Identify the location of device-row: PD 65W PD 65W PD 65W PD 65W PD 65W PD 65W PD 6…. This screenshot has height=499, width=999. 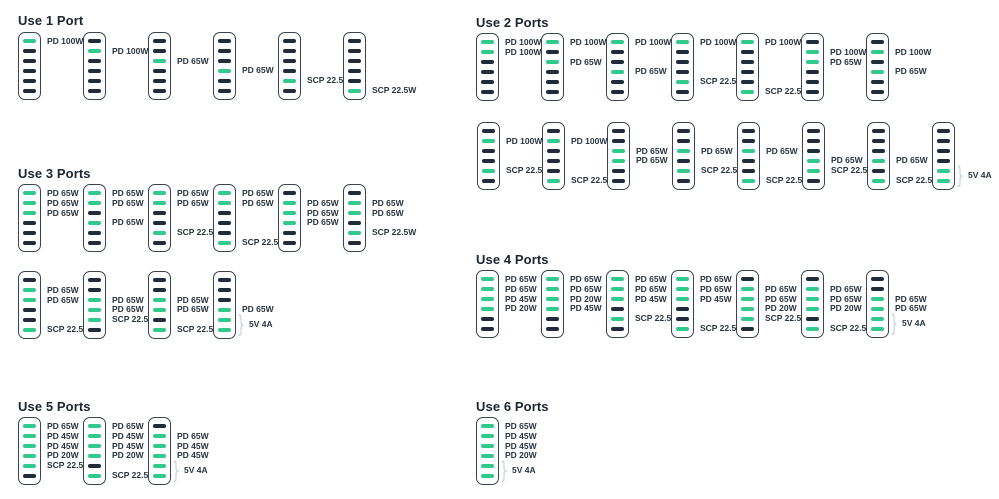
(217, 218).